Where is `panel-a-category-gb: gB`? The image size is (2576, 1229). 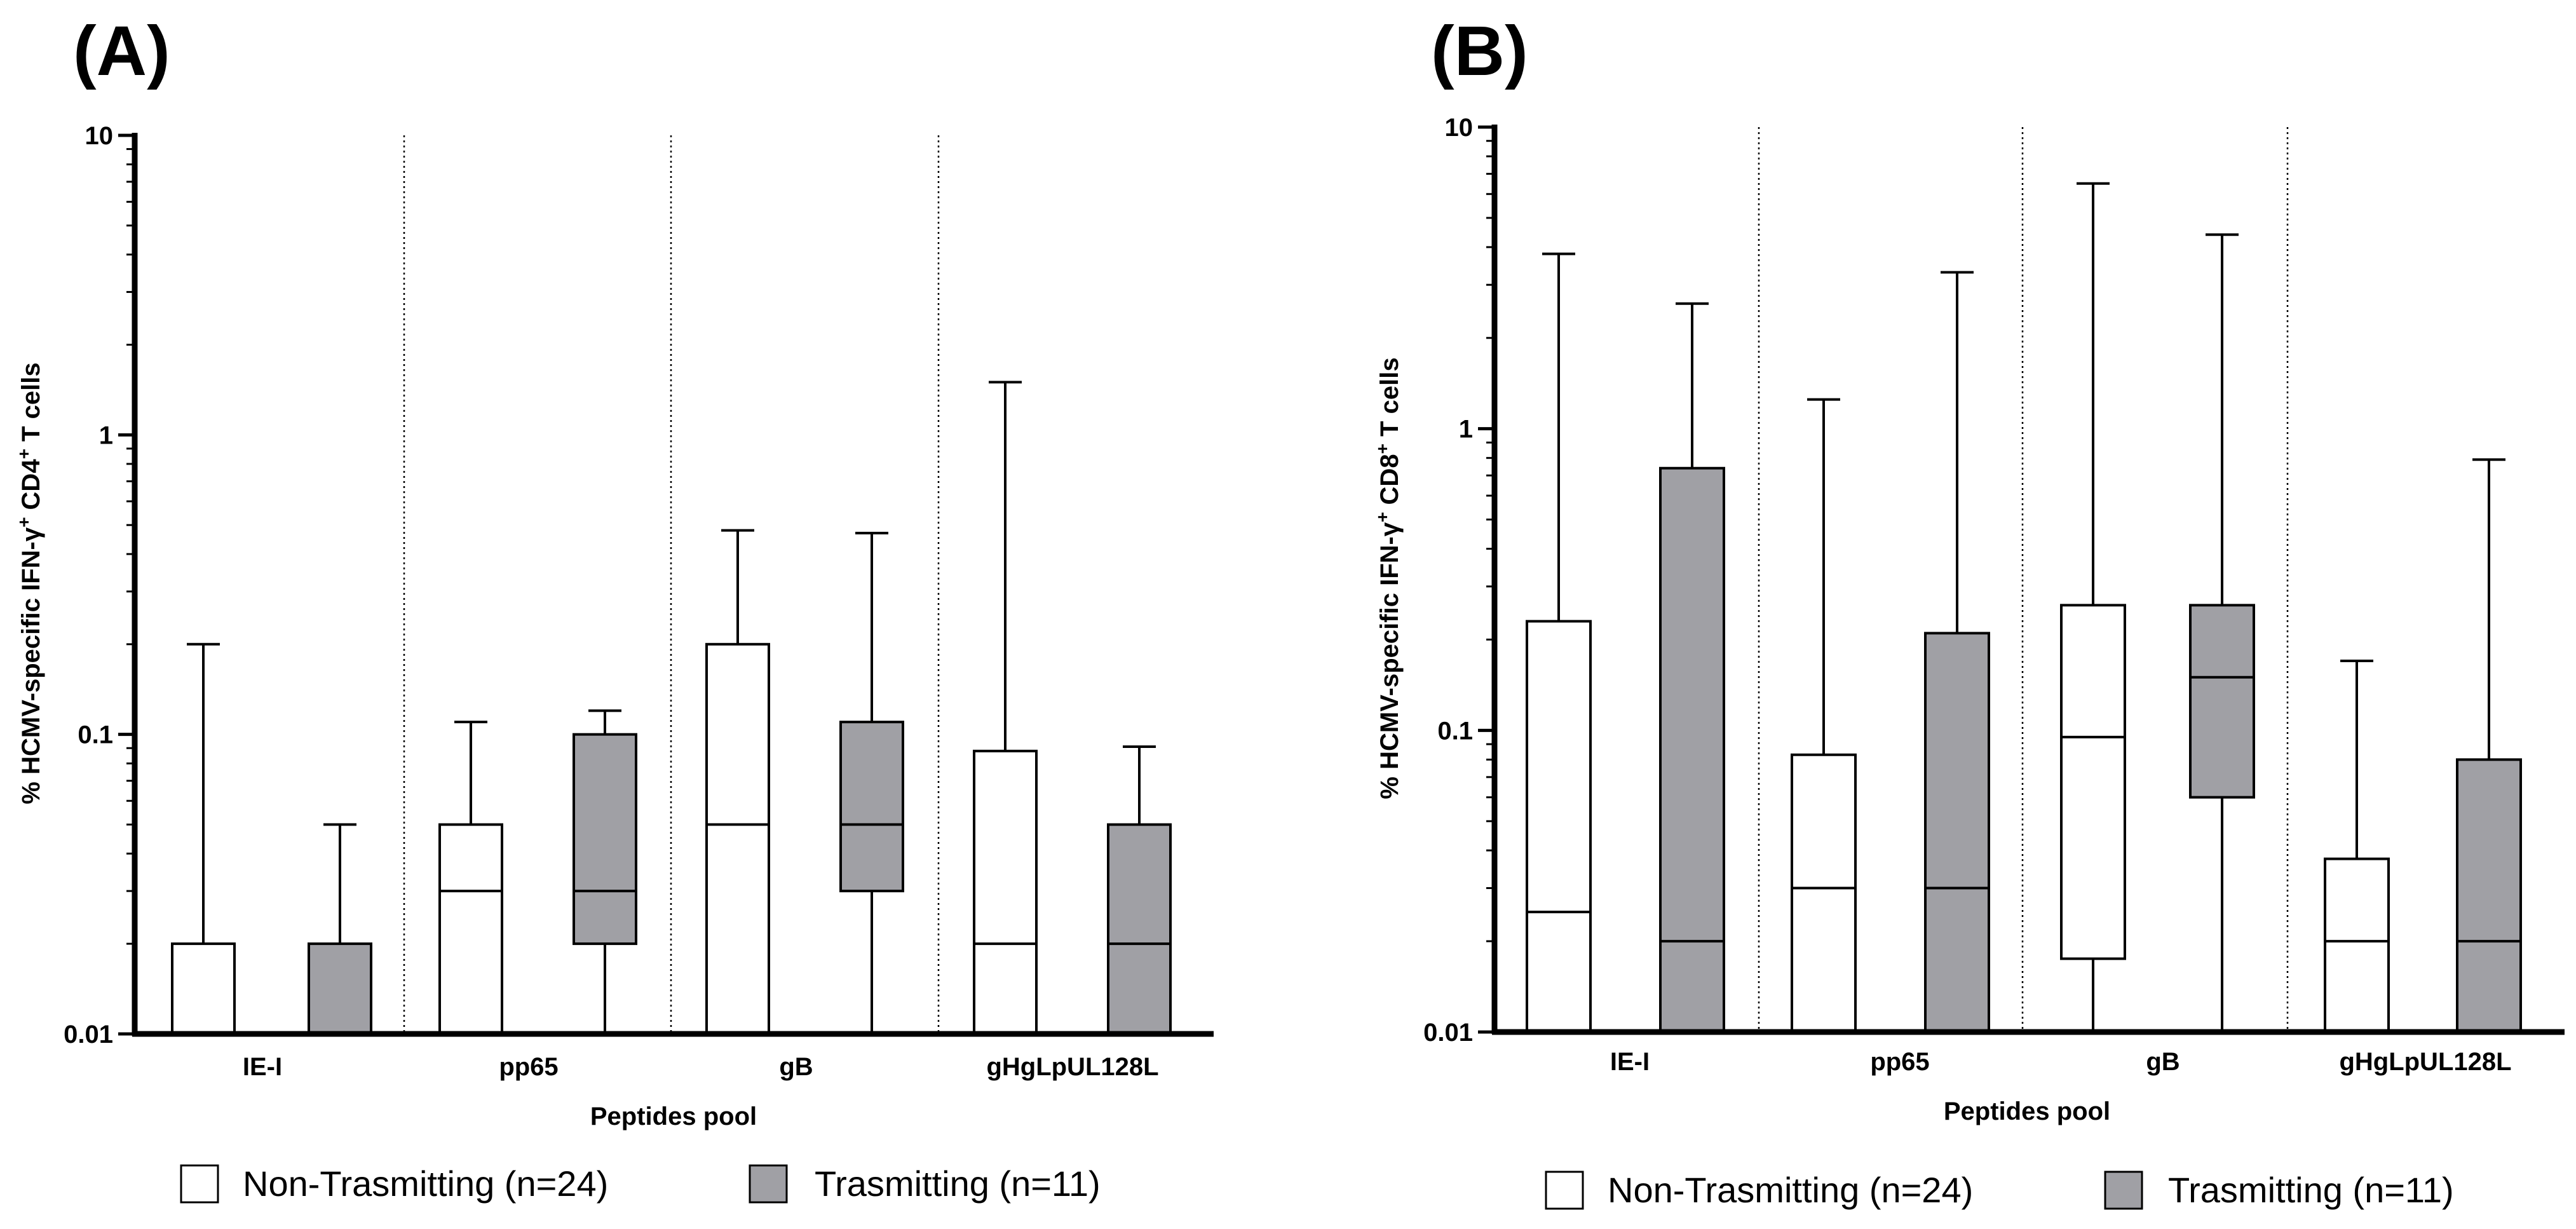
panel-a-category-gb: gB is located at coordinates (796, 1067).